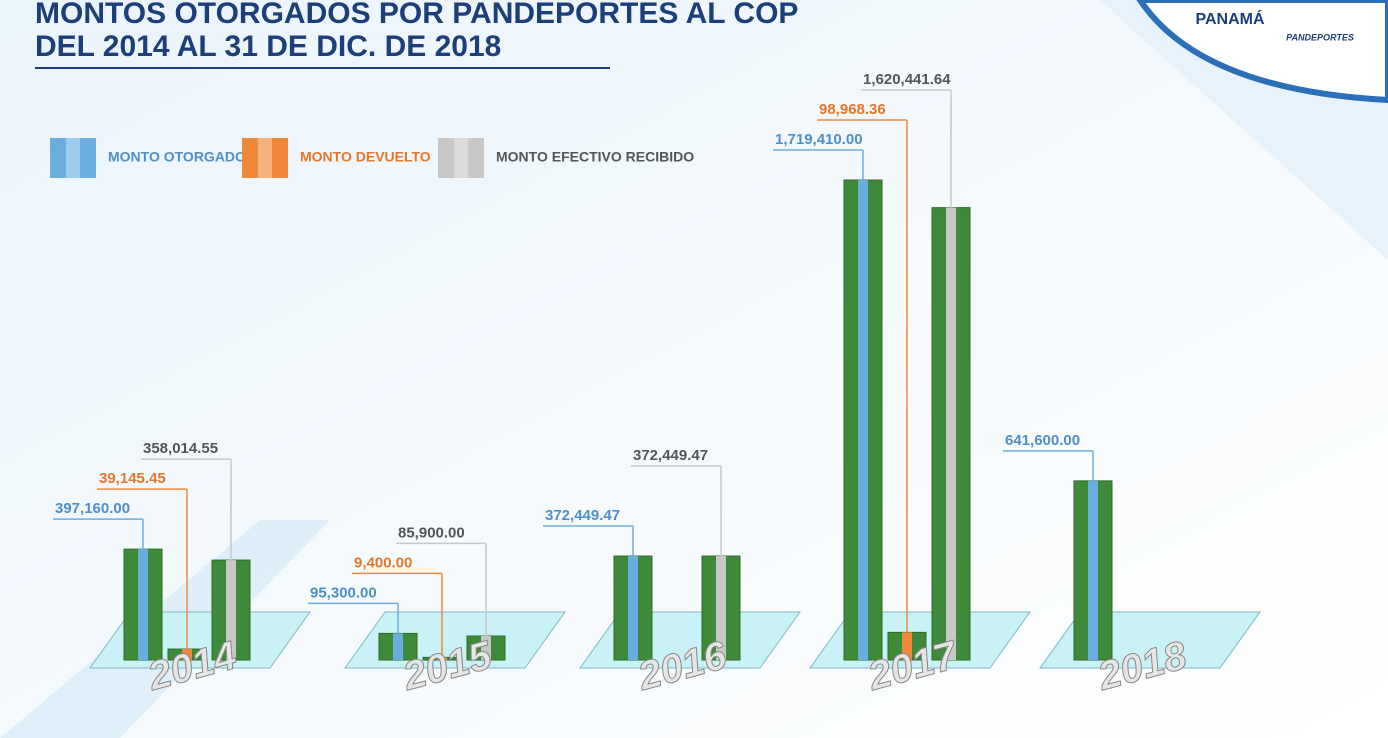 The width and height of the screenshot is (1388, 738). What do you see at coordinates (1229, 18) in the screenshot?
I see `logo-text: PANAMÁ` at bounding box center [1229, 18].